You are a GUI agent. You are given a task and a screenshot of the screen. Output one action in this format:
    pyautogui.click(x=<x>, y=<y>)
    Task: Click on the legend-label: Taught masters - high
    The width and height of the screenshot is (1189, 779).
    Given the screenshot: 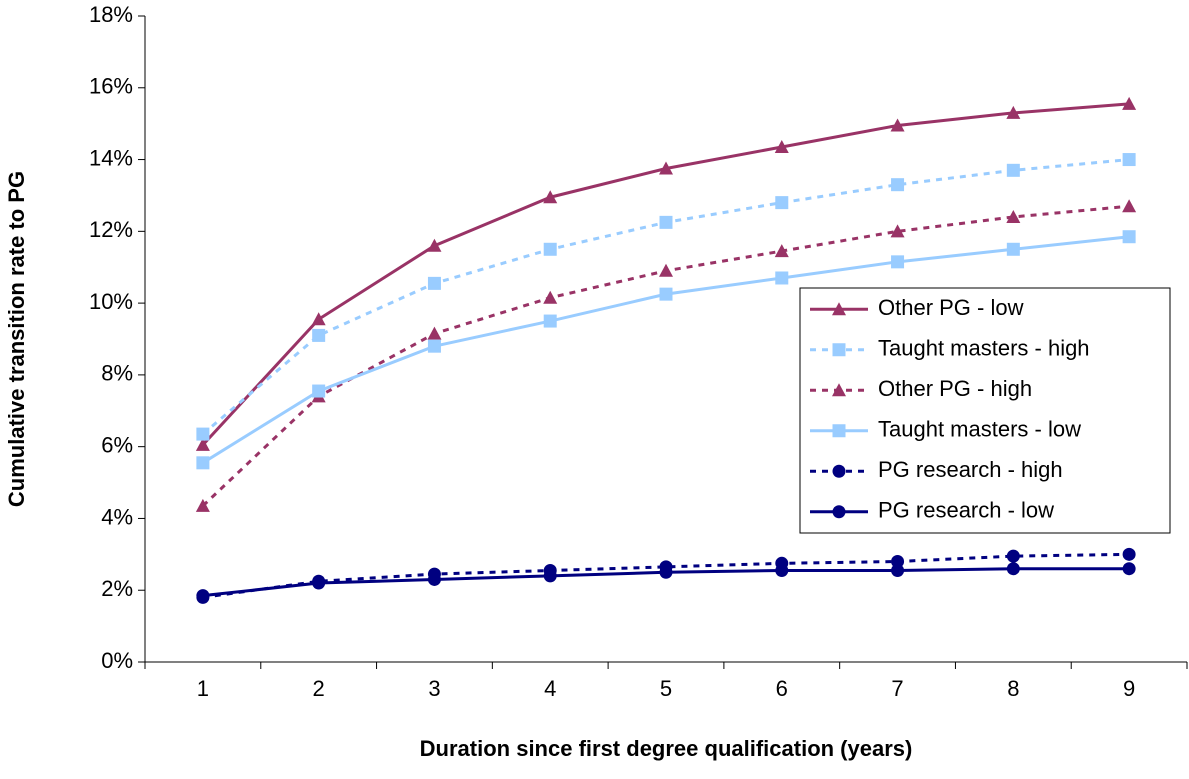 What is the action you would take?
    pyautogui.click(x=984, y=348)
    